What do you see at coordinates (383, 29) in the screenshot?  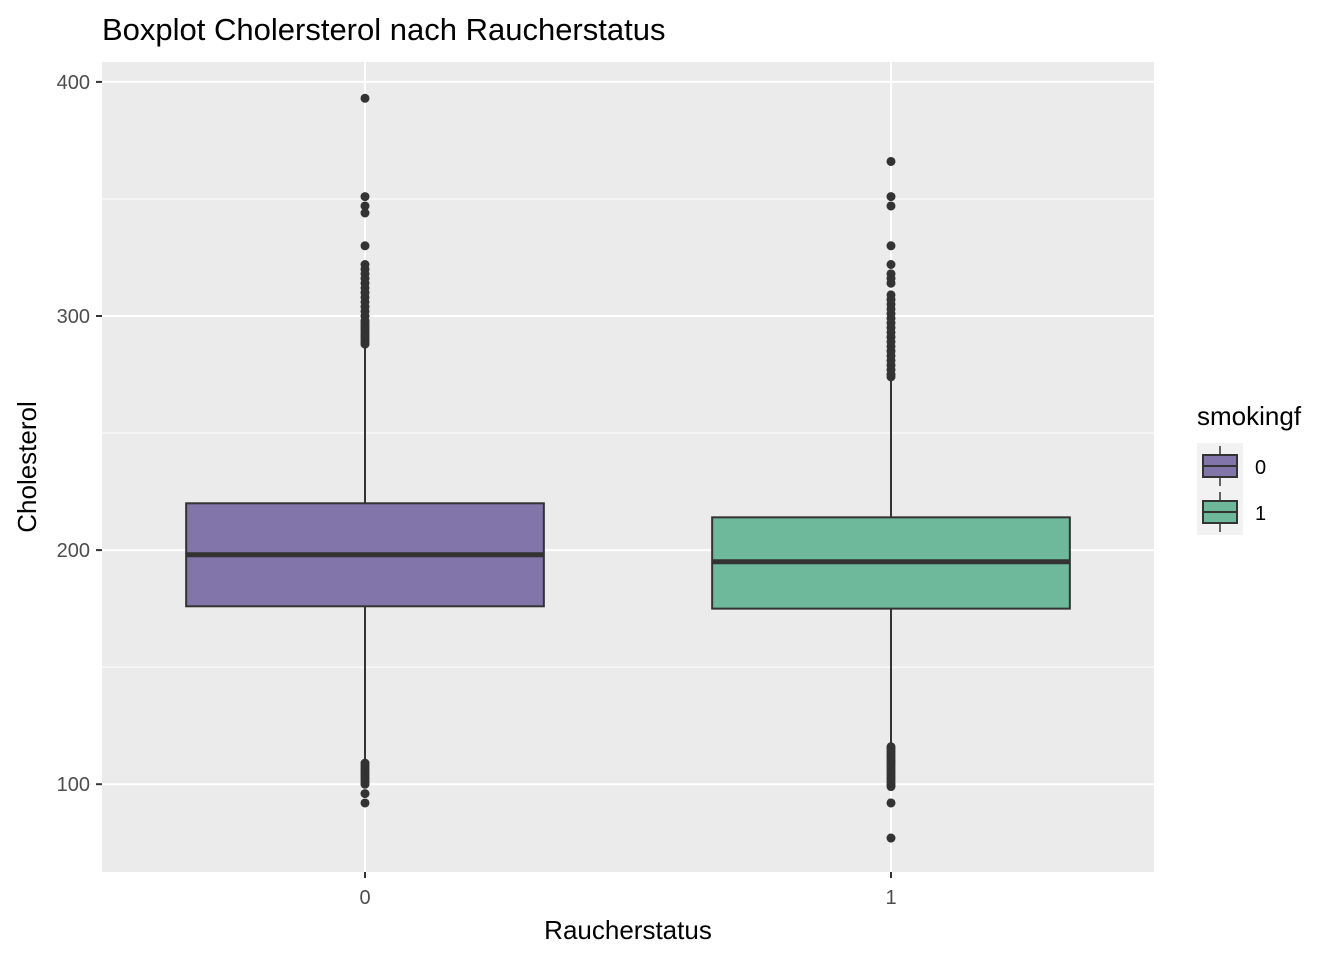 I see `chart-title: Boxplot Cholersterol nach Raucherstatus` at bounding box center [383, 29].